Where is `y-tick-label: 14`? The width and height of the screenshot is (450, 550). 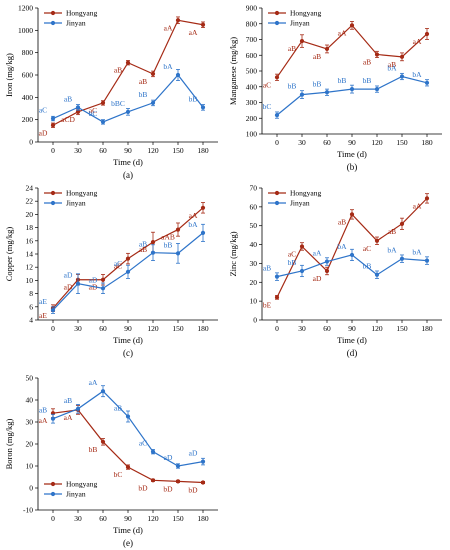
y-tick-label: 14 is located at coordinates (30, 254).